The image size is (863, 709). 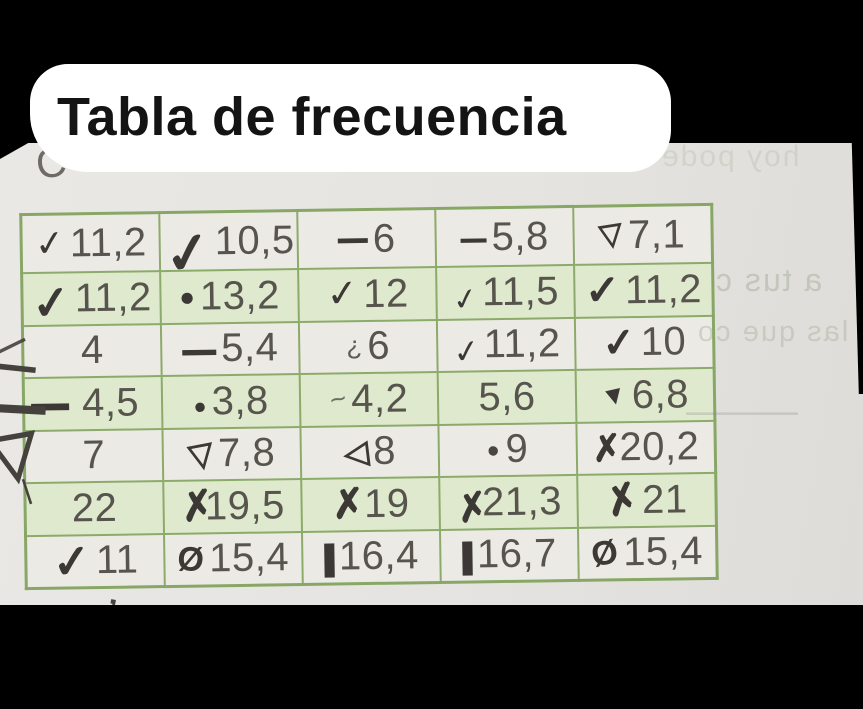 I want to click on triangle-left-icon: ◁, so click(x=356, y=452).